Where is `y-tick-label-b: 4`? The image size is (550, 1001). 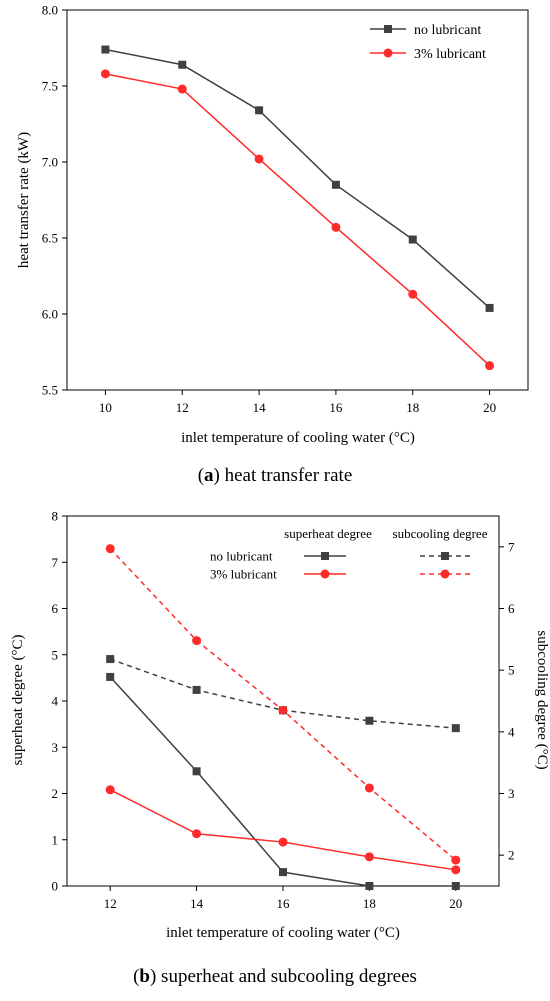 y-tick-label-b: 4 is located at coordinates (55, 701).